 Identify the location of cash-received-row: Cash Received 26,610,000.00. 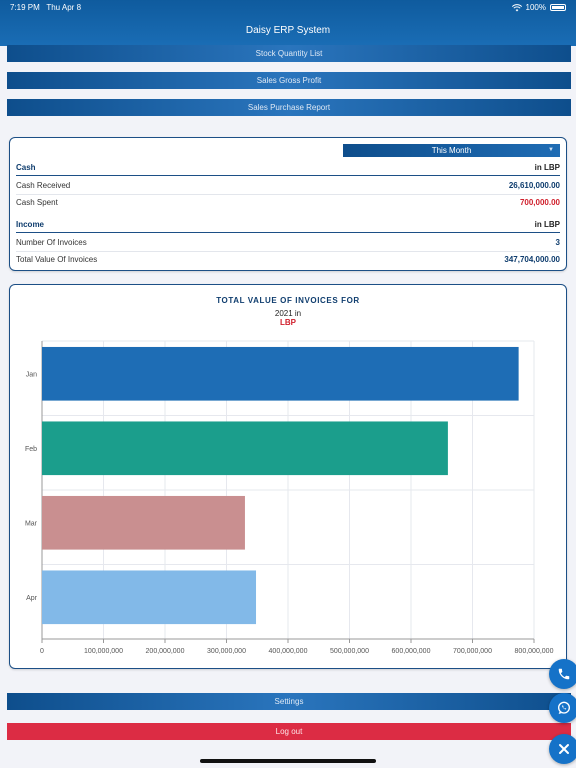
(288, 185).